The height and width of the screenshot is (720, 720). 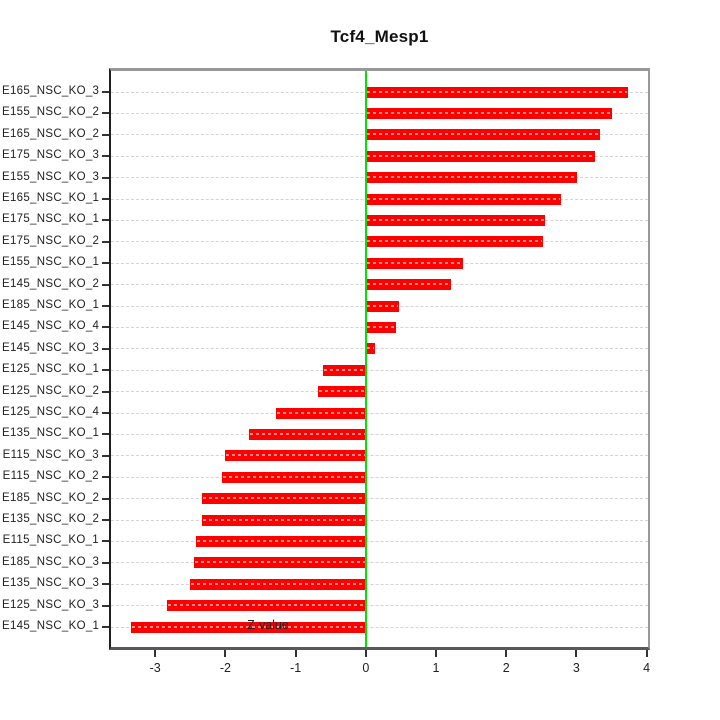 What do you see at coordinates (51, 326) in the screenshot?
I see `y-tick-label: E145_NSC_KO_4` at bounding box center [51, 326].